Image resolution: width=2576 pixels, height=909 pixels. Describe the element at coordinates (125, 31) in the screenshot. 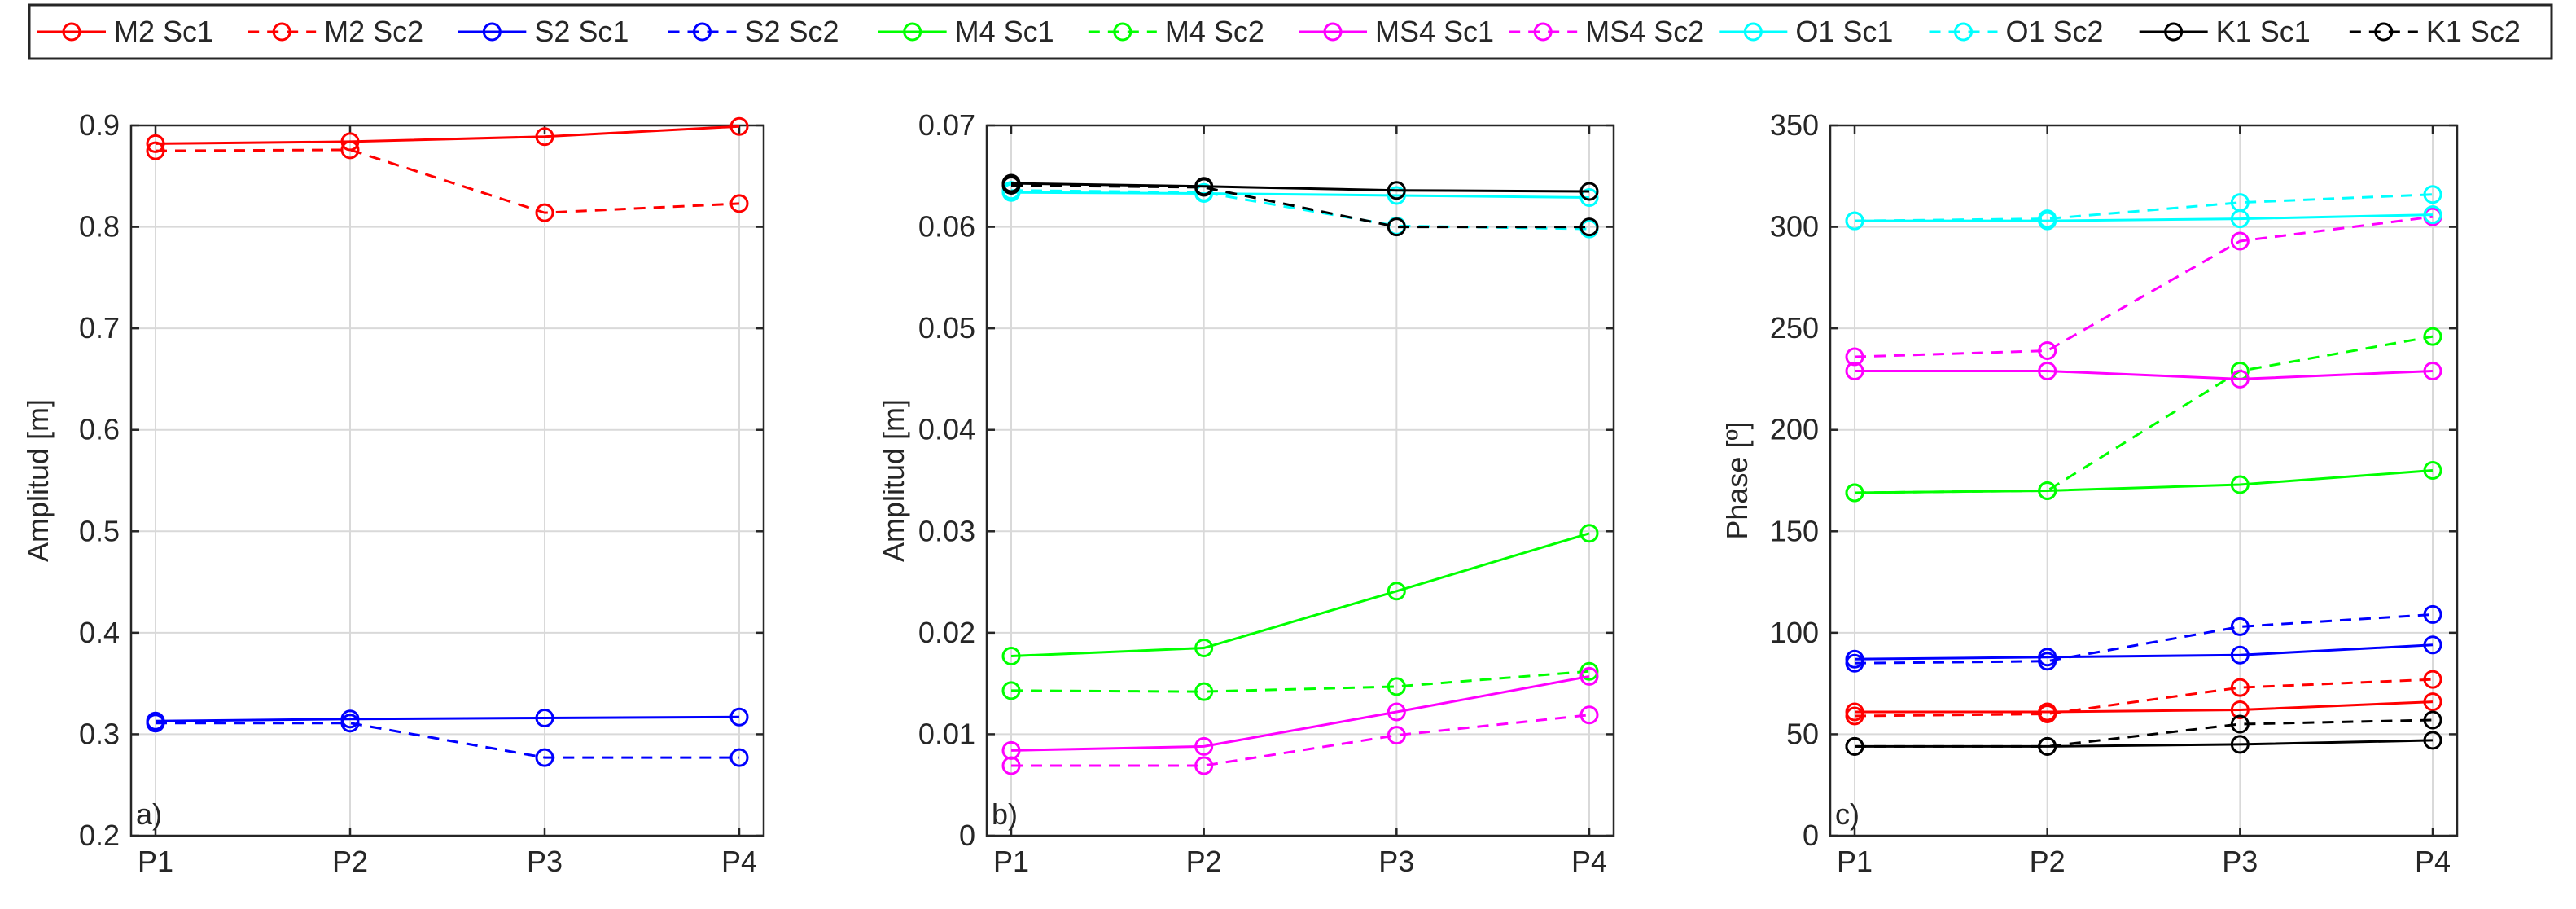

I see `legend-item-m2-sc1: M2 Sc1` at that location.